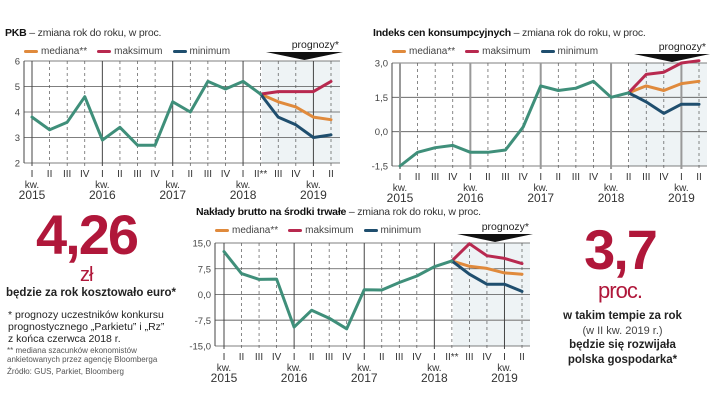  What do you see at coordinates (504, 378) in the screenshot?
I see `investment-year-label: 2019` at bounding box center [504, 378].